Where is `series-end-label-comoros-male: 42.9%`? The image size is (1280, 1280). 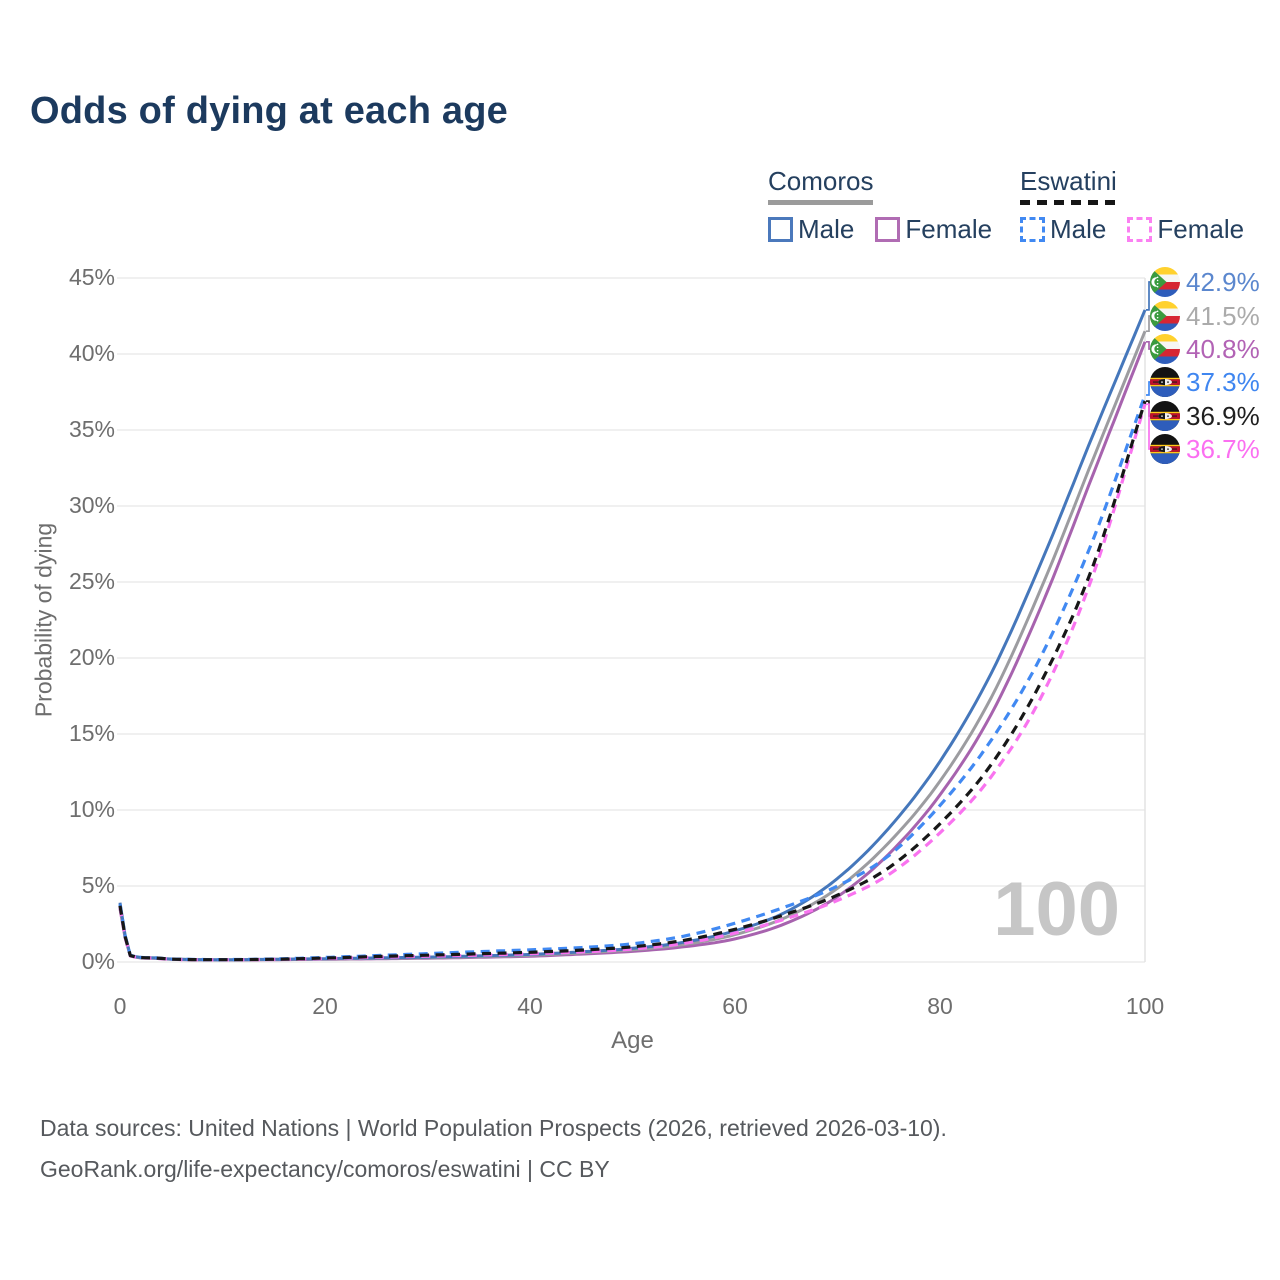 series-end-label-comoros-male: 42.9% is located at coordinates (1205, 282).